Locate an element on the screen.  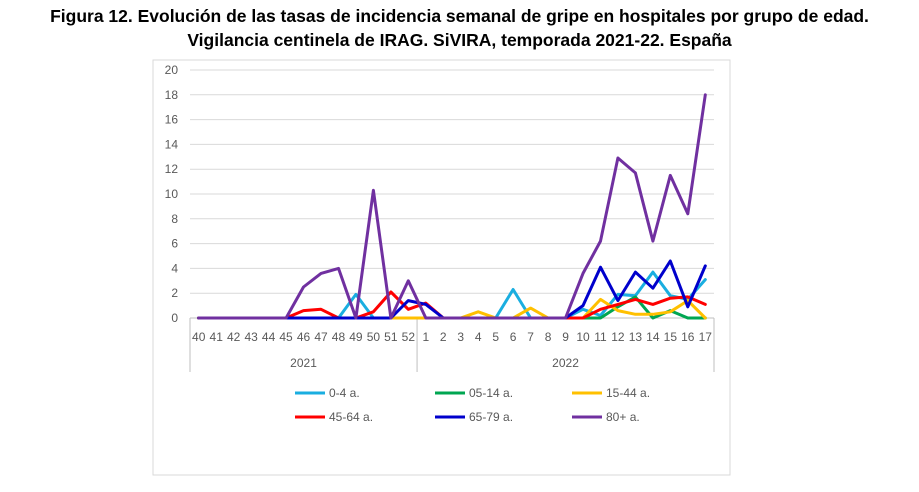
y-tick-label: 14 is located at coordinates (172, 144).